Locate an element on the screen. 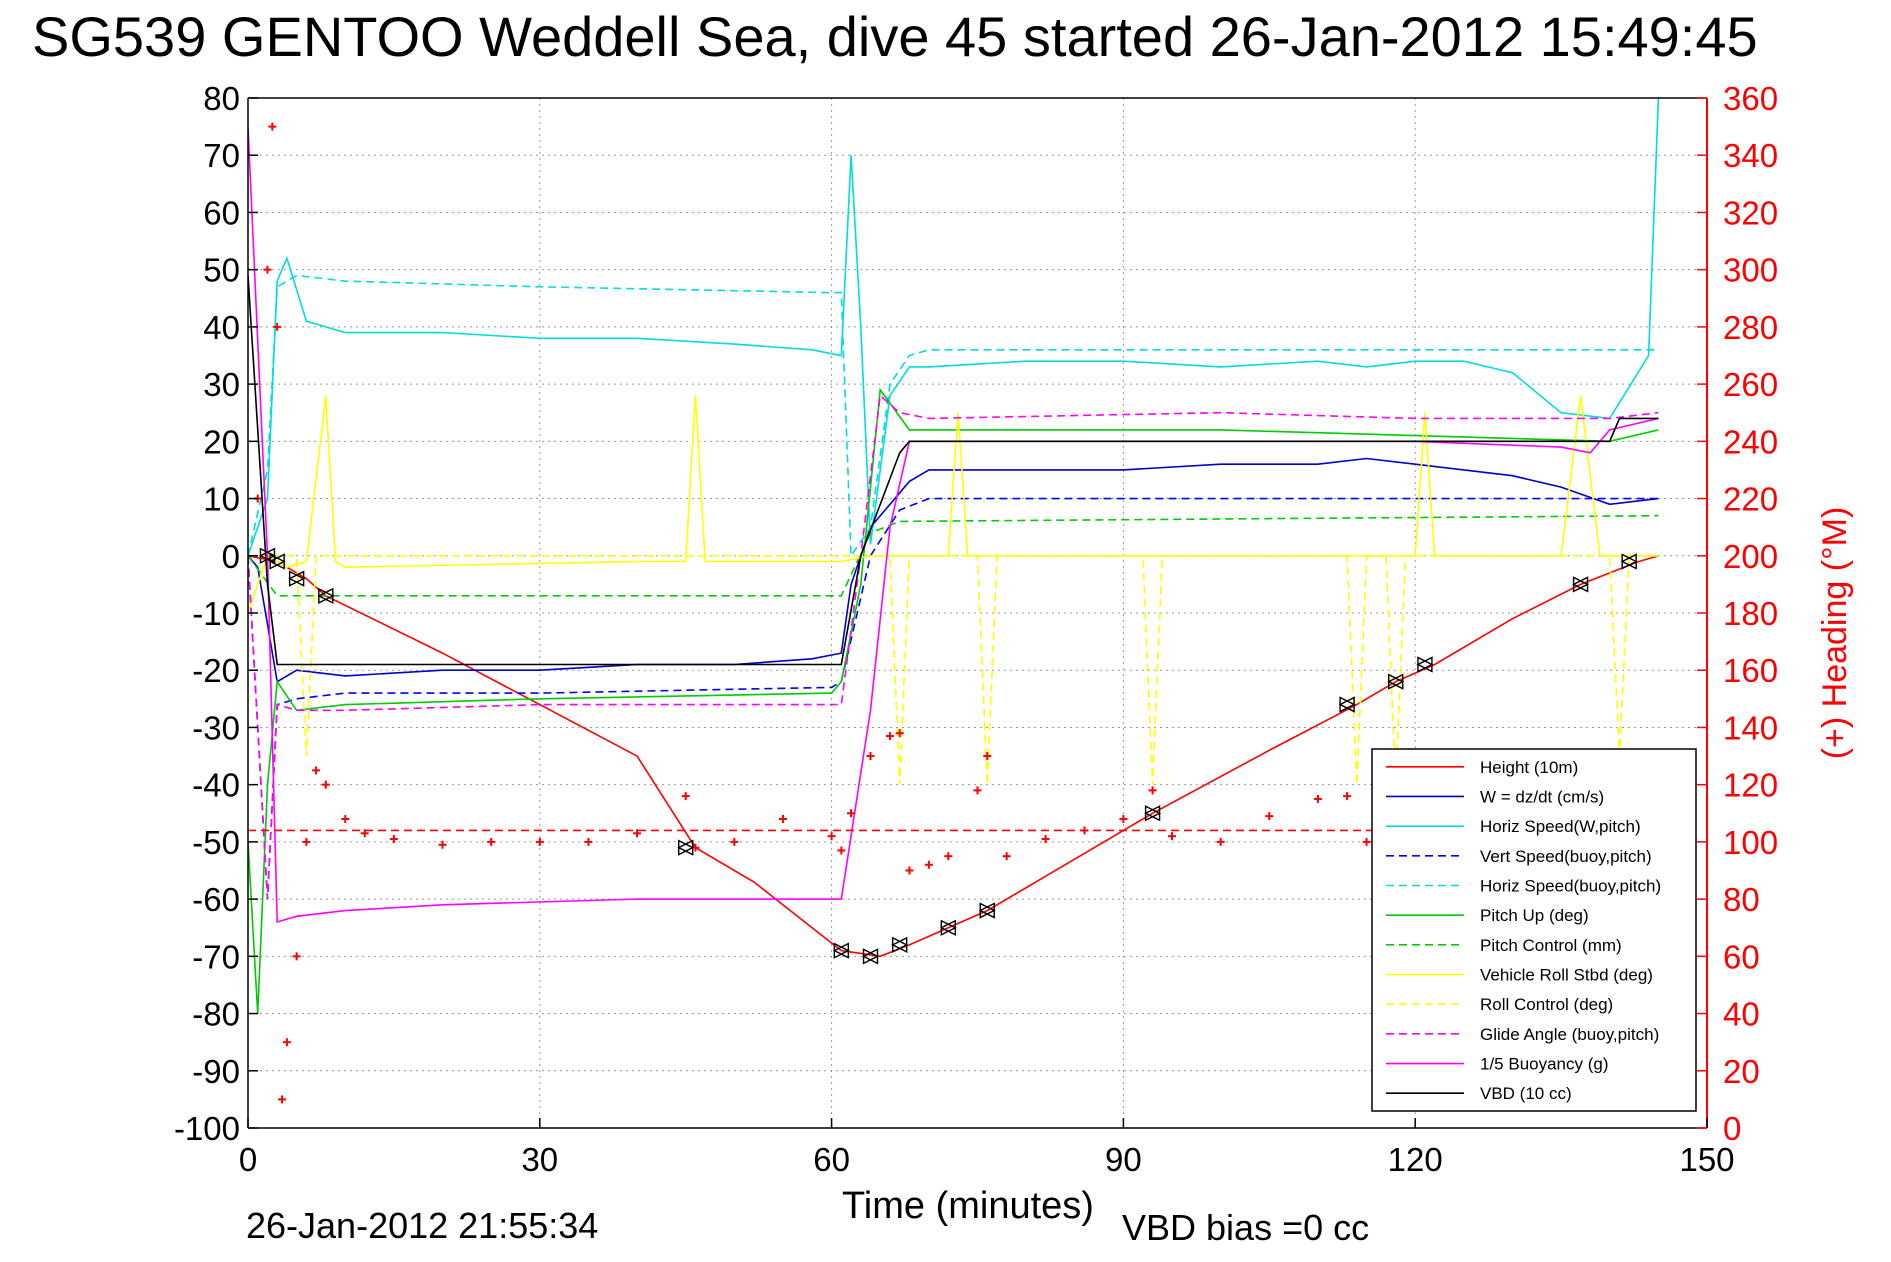  x-tick-label: 150 is located at coordinates (1706, 1159).